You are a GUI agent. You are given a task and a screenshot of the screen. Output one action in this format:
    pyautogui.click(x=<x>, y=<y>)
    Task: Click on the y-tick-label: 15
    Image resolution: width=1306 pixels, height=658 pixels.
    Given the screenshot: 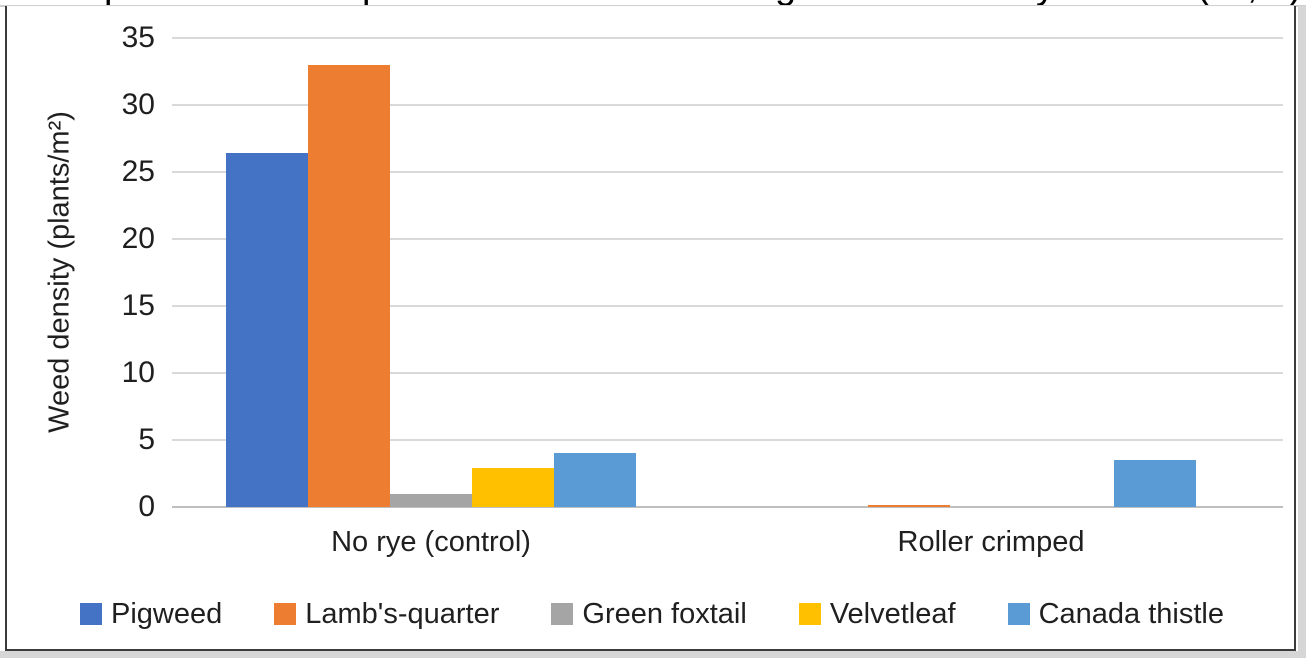 What is the action you would take?
    pyautogui.click(x=138, y=305)
    